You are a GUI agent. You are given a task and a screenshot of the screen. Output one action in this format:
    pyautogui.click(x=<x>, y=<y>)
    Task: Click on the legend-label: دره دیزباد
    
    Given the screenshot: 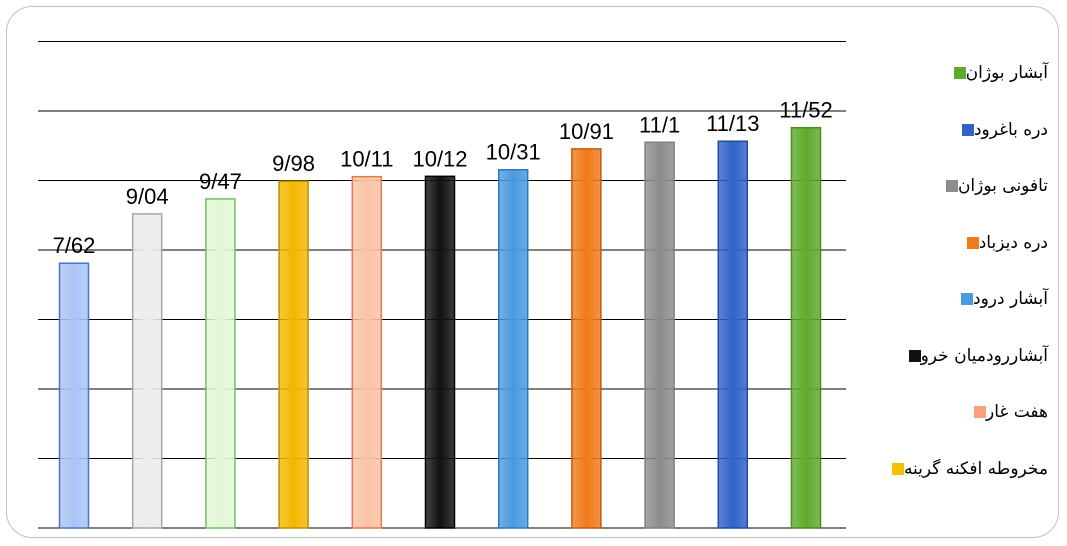 What is the action you would take?
    pyautogui.click(x=1013, y=242)
    